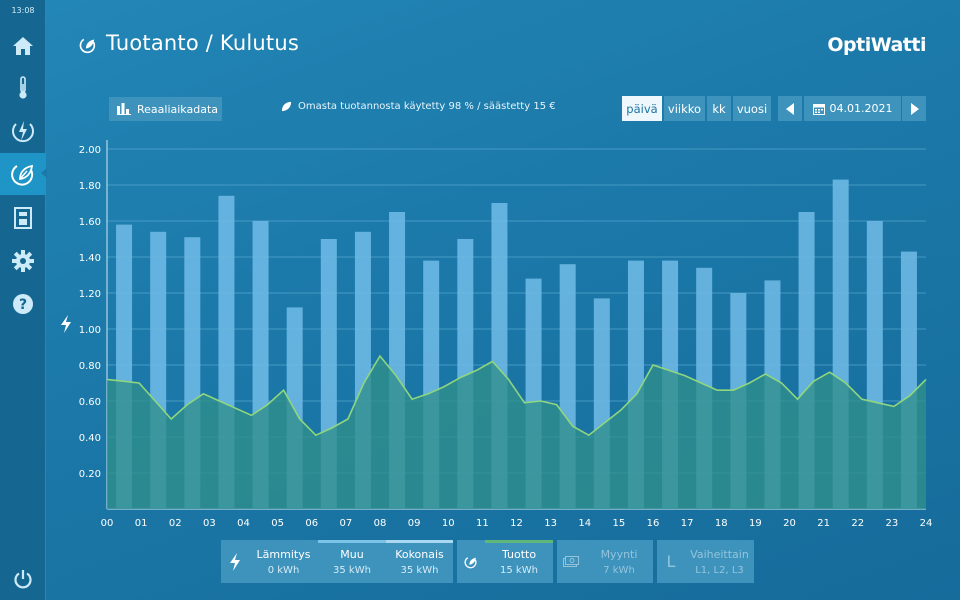 The height and width of the screenshot is (600, 960). I want to click on x-tick-label: 18, so click(721, 523).